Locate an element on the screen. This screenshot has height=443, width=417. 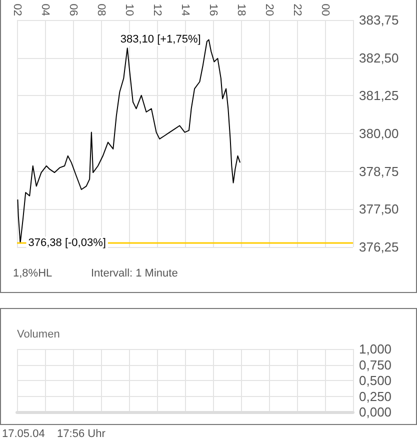
y-tick-label: 376,25 is located at coordinates (379, 247).